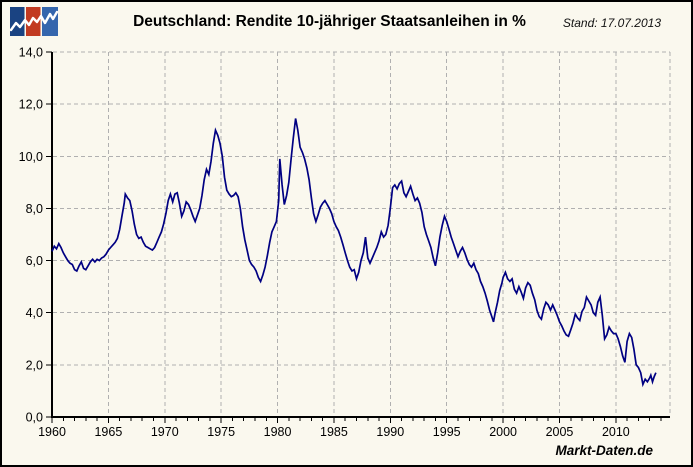  I want to click on y-tick-label: 10,0, so click(31, 157).